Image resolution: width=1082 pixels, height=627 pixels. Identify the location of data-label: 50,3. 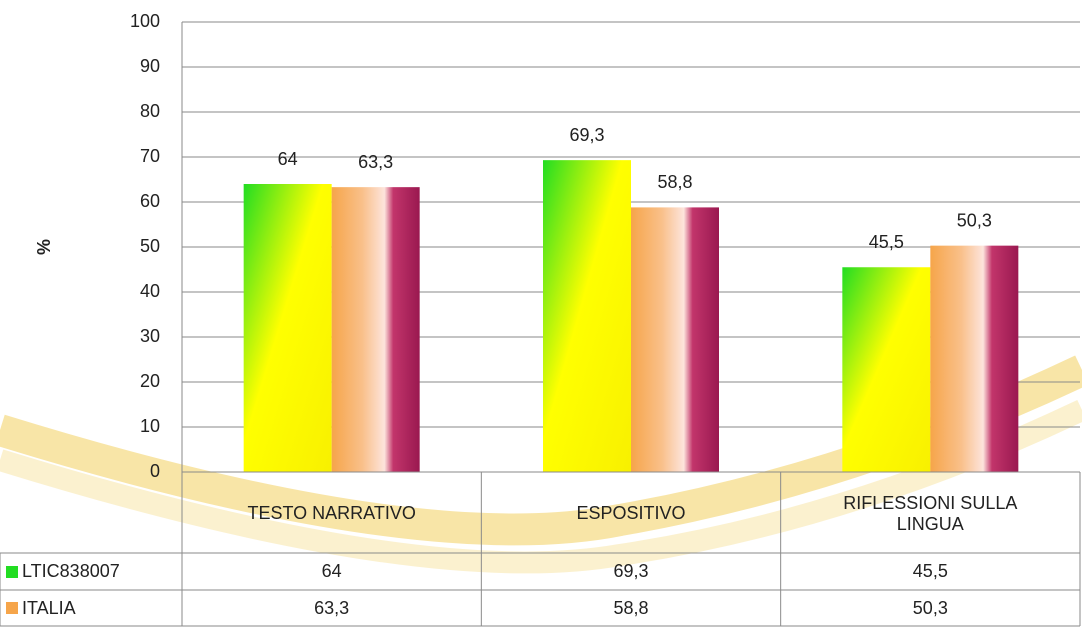
(974, 220).